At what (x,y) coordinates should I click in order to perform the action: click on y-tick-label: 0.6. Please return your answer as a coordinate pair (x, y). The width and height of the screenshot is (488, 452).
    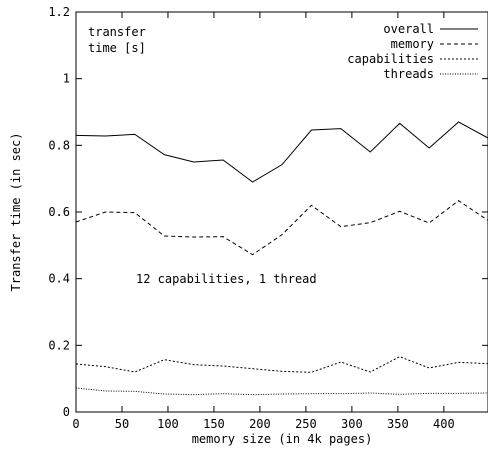
    Looking at the image, I should click on (59, 212).